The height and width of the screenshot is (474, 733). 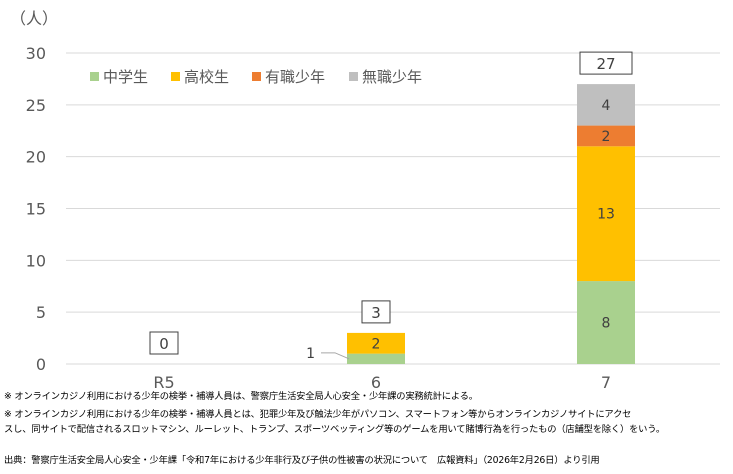 I want to click on y-tick-label: 20, so click(x=36, y=157).